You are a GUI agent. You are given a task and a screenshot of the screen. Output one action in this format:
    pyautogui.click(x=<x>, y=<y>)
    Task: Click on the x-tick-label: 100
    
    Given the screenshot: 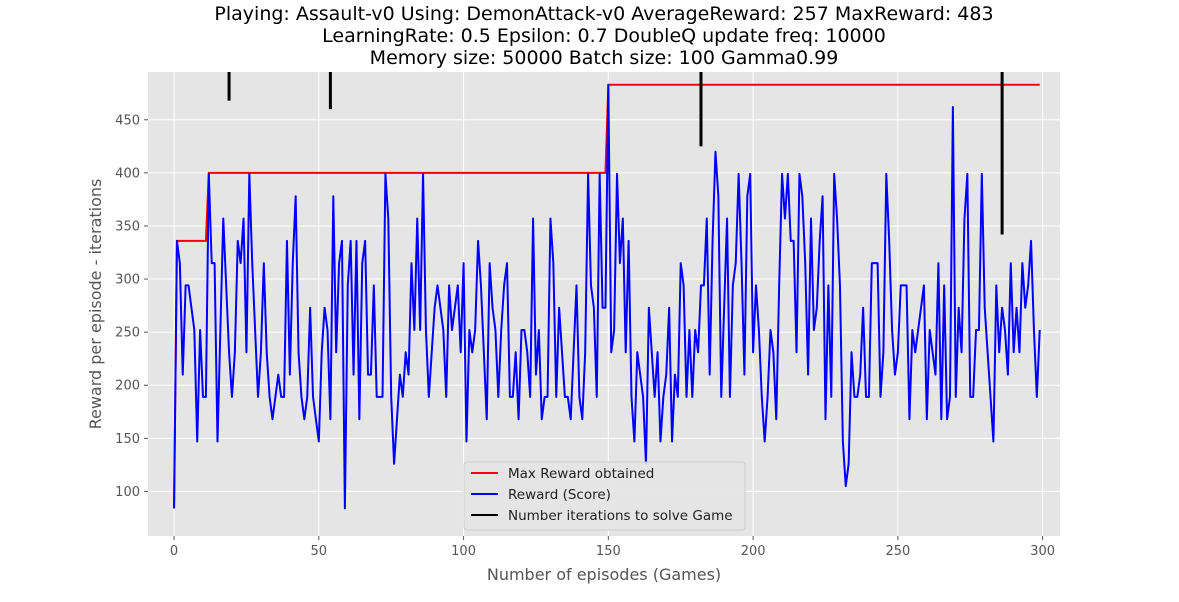 What is the action you would take?
    pyautogui.click(x=463, y=551)
    